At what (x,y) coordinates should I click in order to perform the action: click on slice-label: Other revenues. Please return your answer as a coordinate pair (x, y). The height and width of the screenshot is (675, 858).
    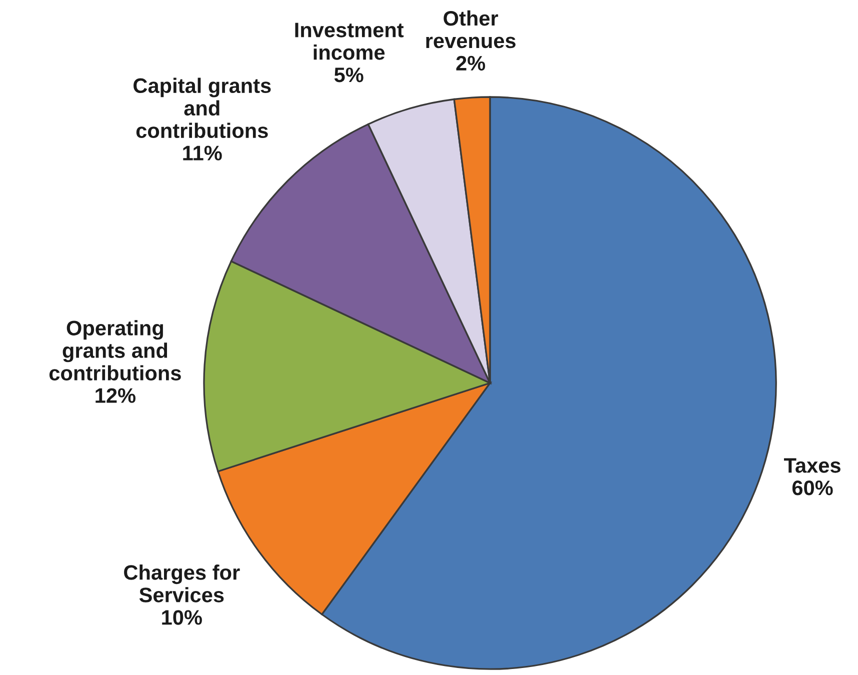
    Looking at the image, I should click on (471, 29).